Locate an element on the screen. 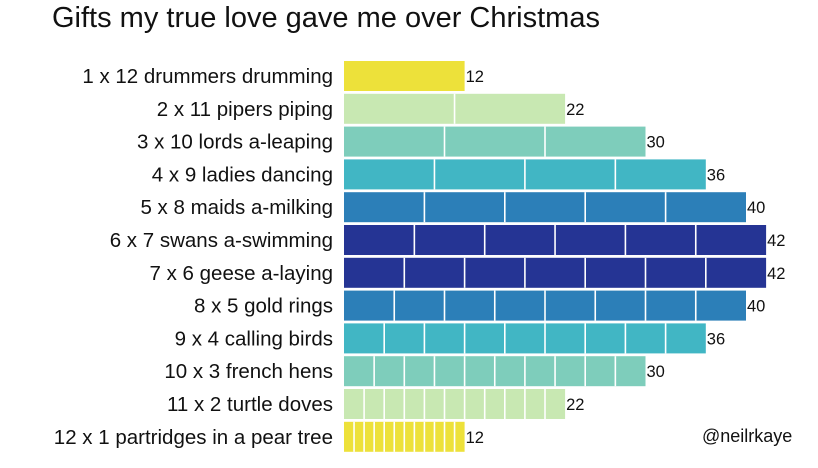 Image resolution: width=818 pixels, height=468 pixels. category-label: 11 x 2 turtle doves is located at coordinates (250, 404).